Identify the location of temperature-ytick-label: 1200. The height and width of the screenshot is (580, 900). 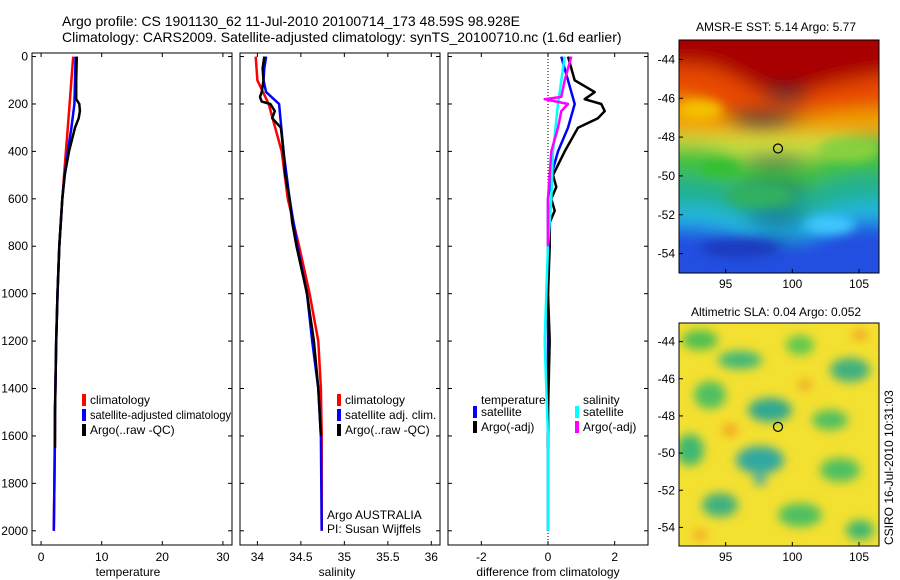
(14, 341).